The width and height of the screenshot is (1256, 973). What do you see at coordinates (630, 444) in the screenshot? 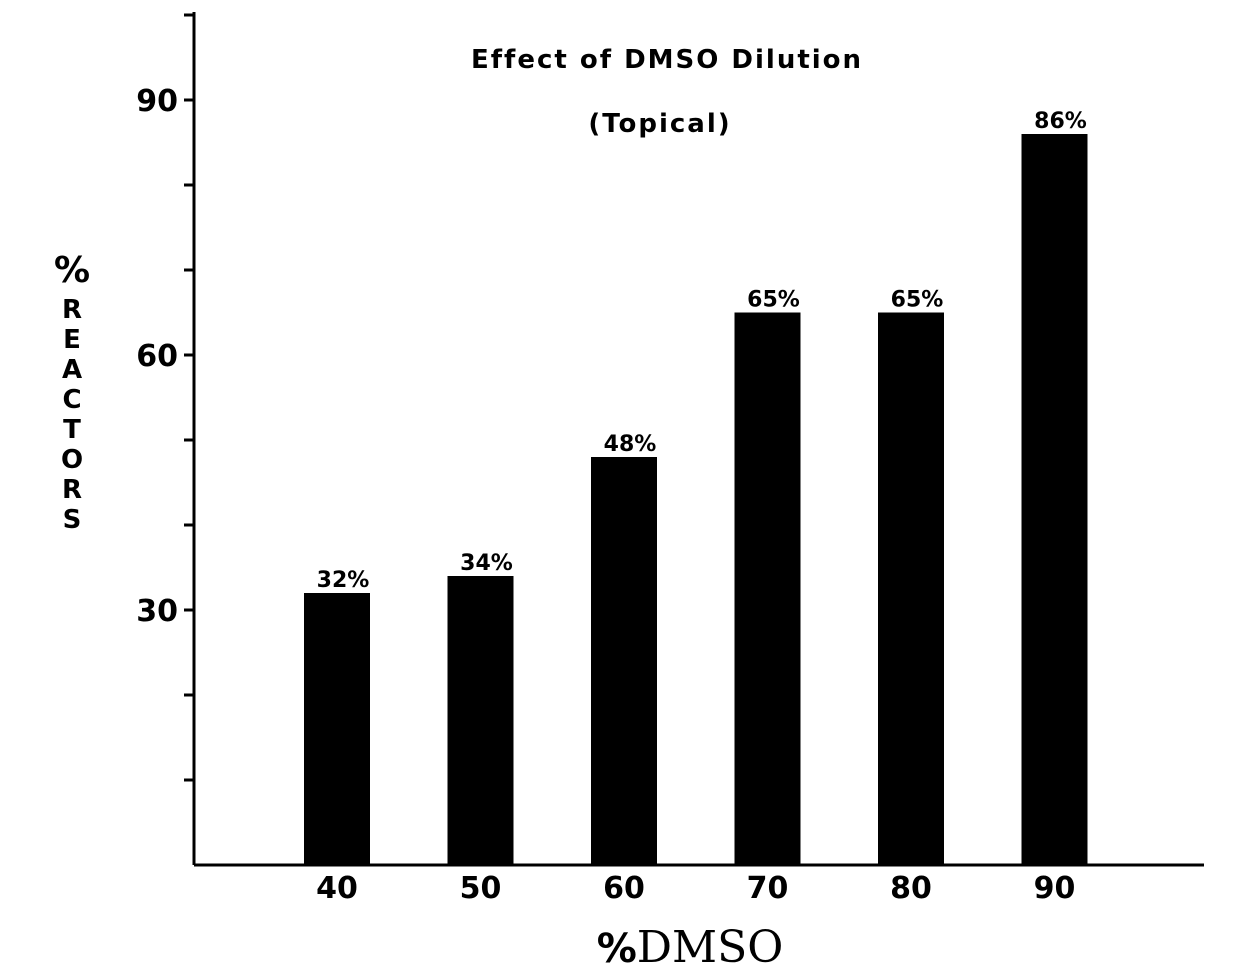
I see `data-label-60: 48%` at bounding box center [630, 444].